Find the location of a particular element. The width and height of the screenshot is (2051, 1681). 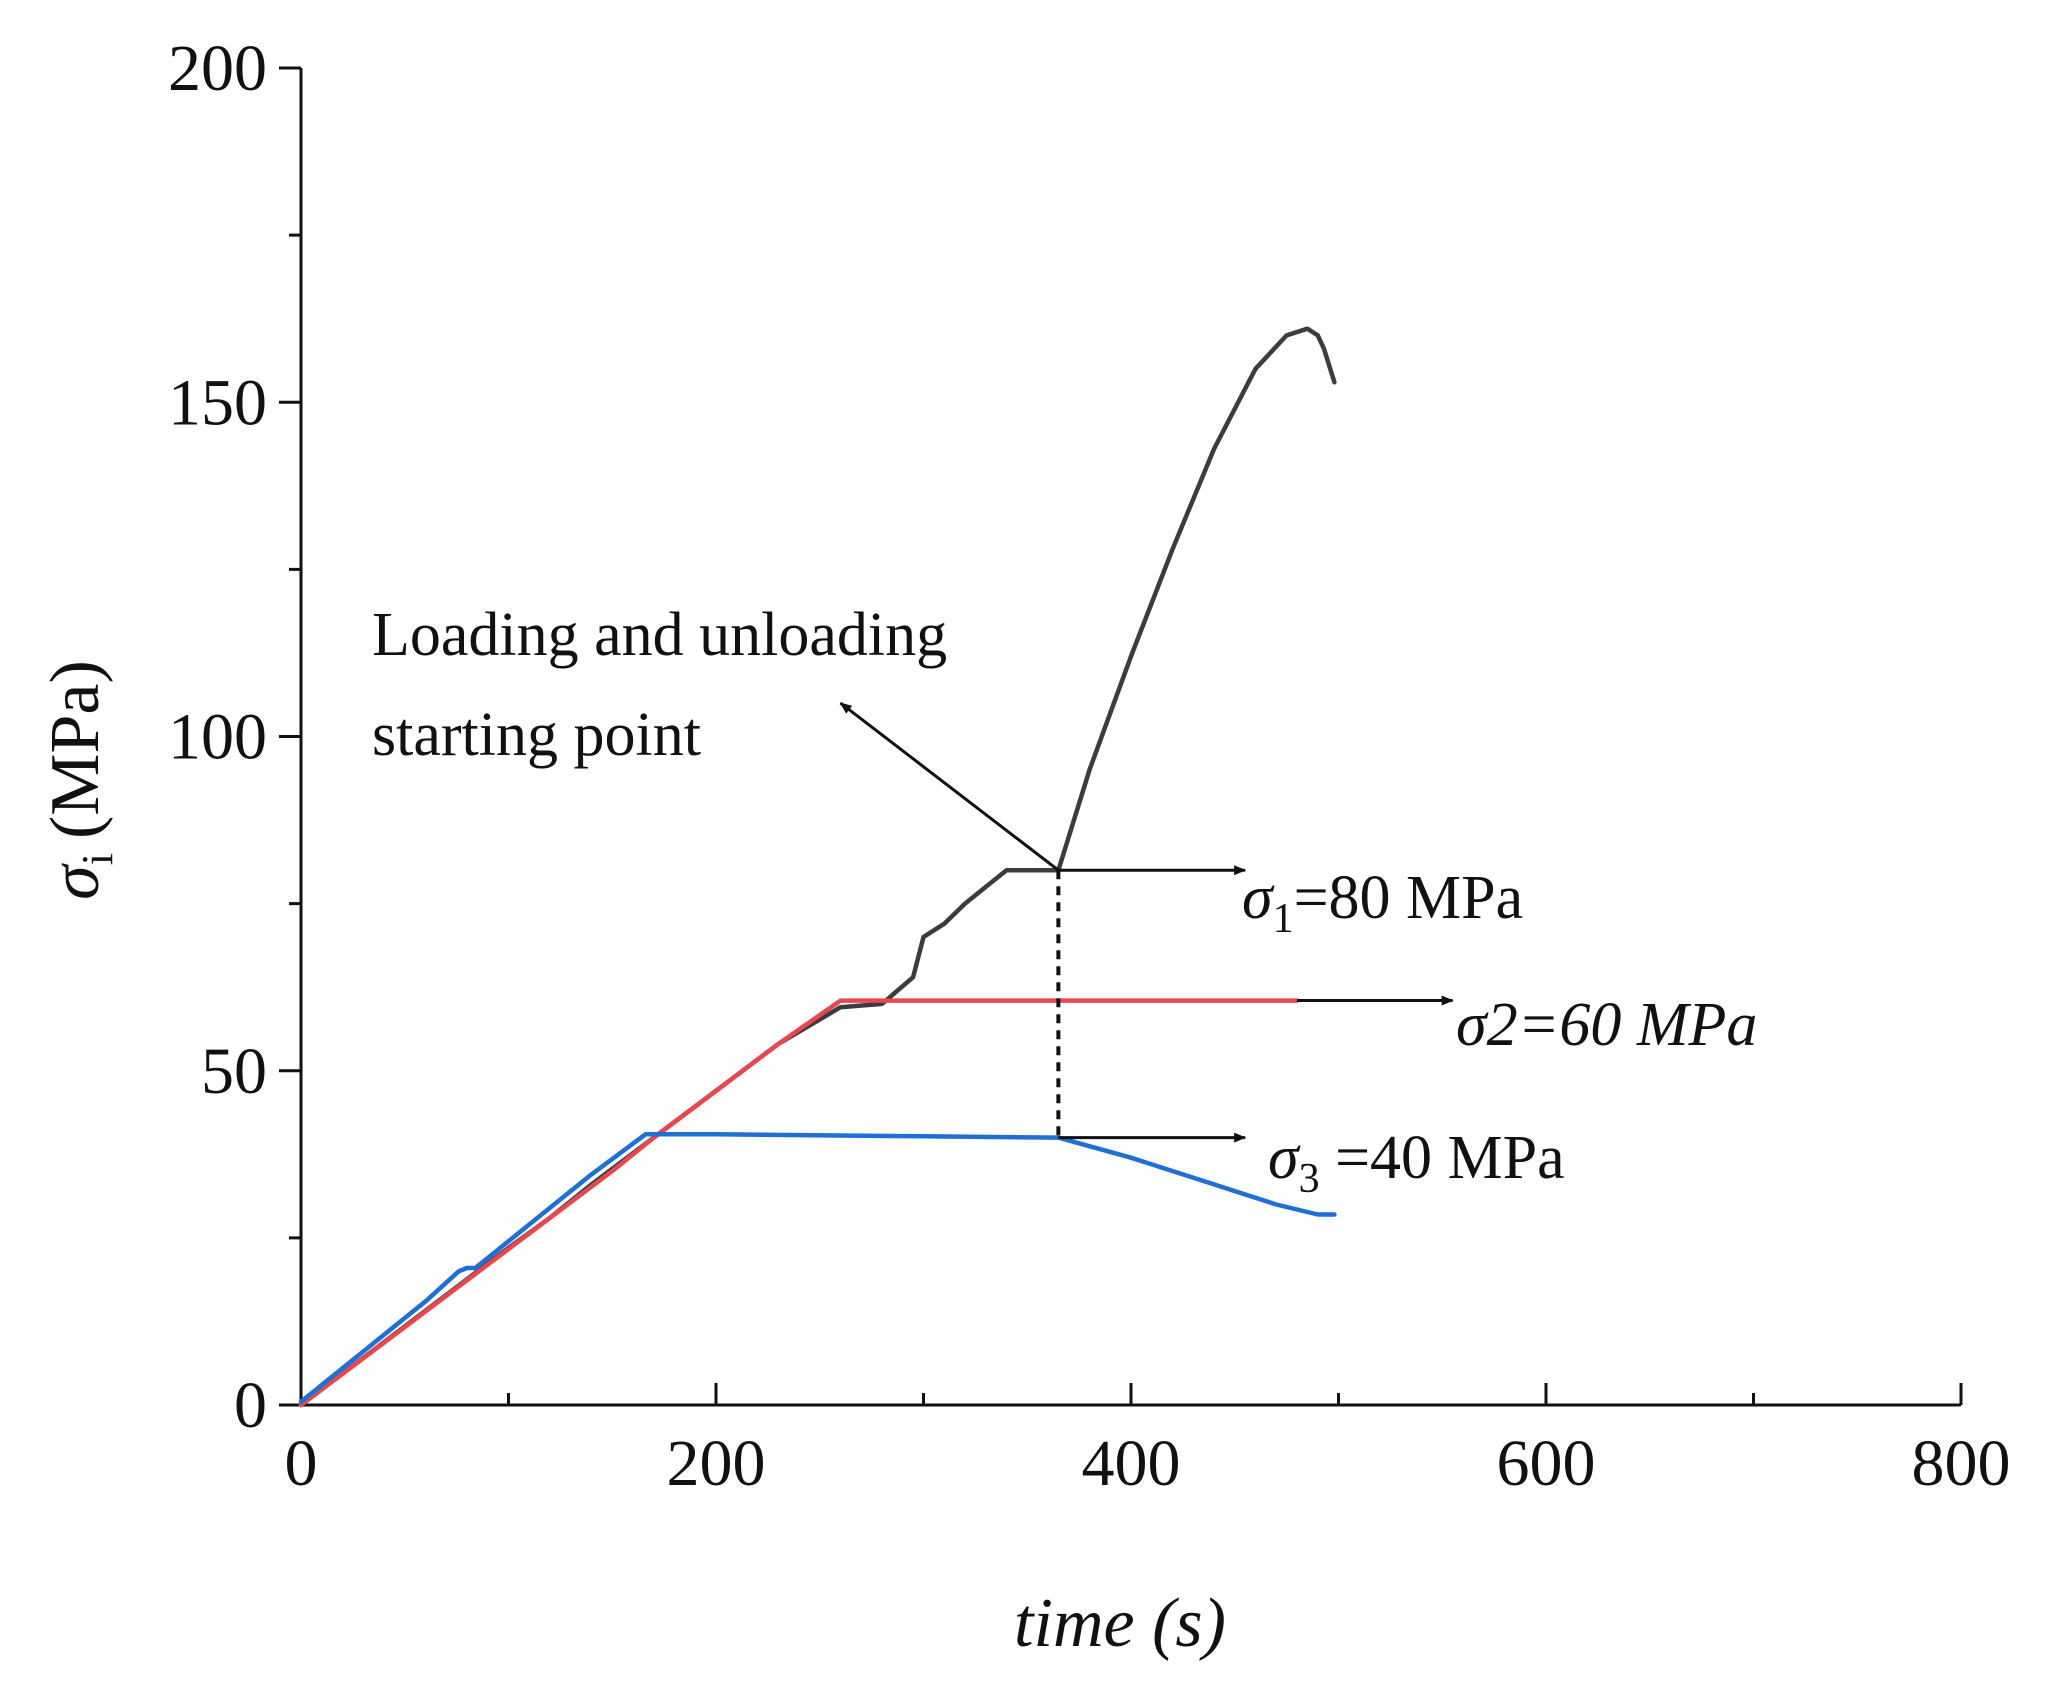

sigma2-label: σ2=60 MPa is located at coordinates (1606, 1025).